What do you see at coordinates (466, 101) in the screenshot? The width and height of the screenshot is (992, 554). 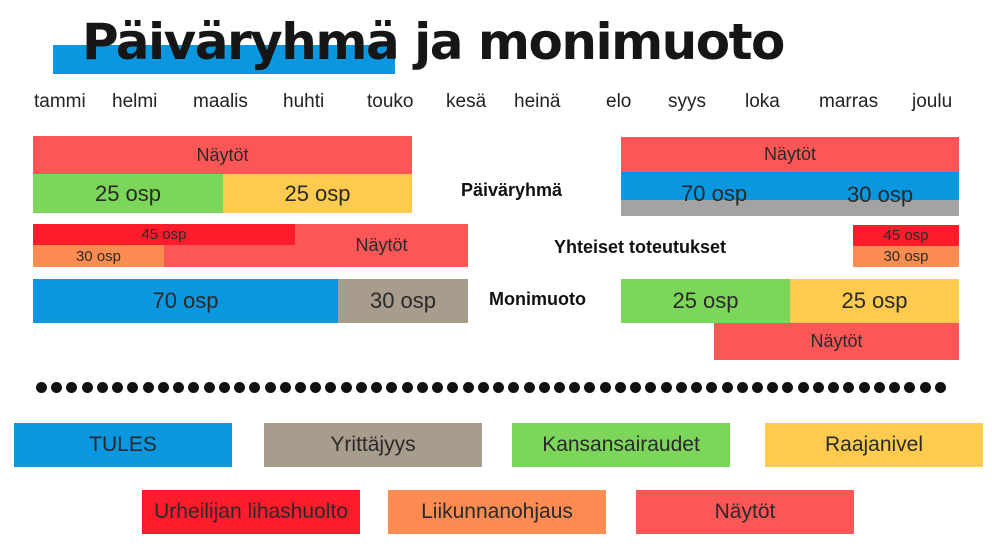 I see `month-label: kesä` at bounding box center [466, 101].